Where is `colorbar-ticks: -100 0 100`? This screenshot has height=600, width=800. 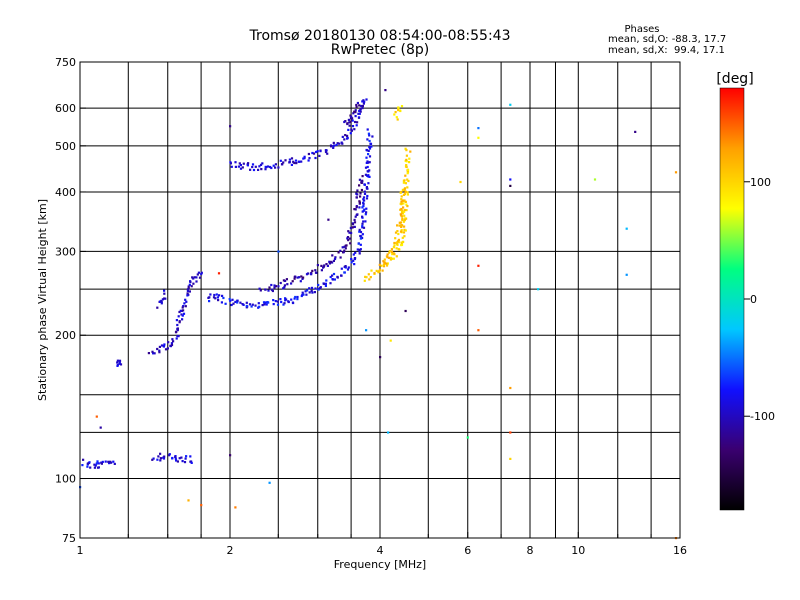 colorbar-ticks: -100 0 100 is located at coordinates (759, 299).